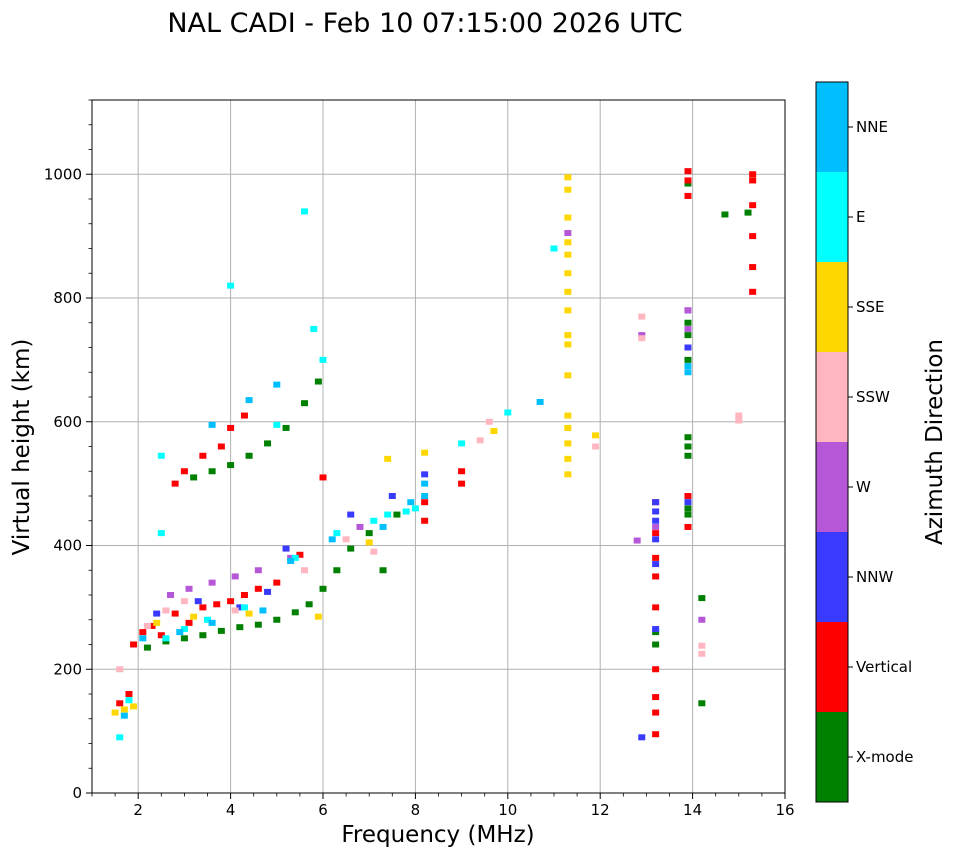  What do you see at coordinates (600, 810) in the screenshot?
I see `x-tick-label: 12` at bounding box center [600, 810].